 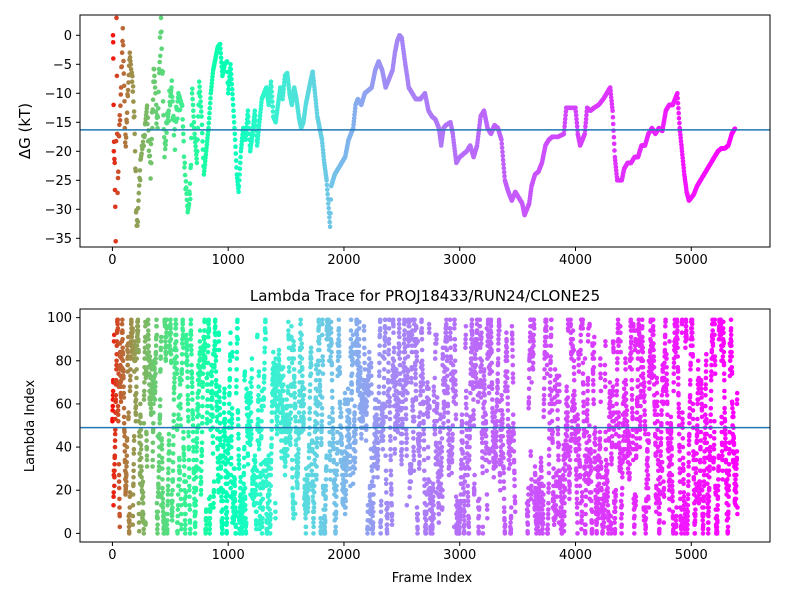 I want to click on x-tick-label: 2000, so click(x=343, y=260).